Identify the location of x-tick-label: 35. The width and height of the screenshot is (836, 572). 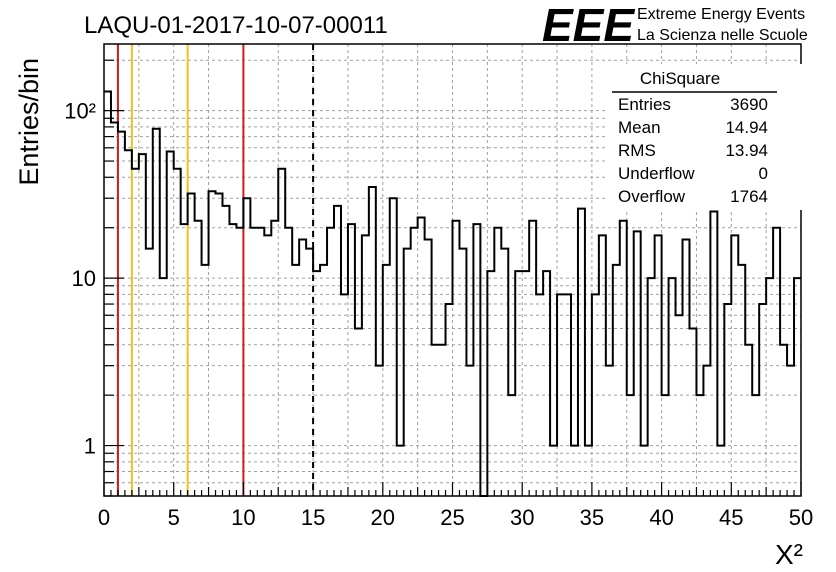
(592, 517).